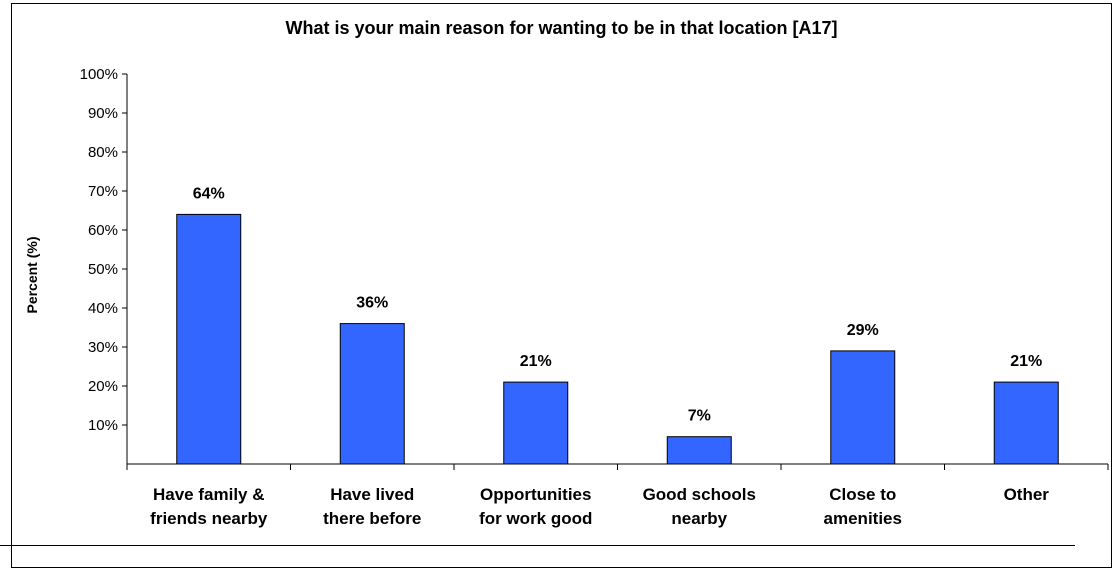 Image resolution: width=1117 pixels, height=571 pixels. Describe the element at coordinates (699, 518) in the screenshot. I see `x-tick-label: nearby` at that location.